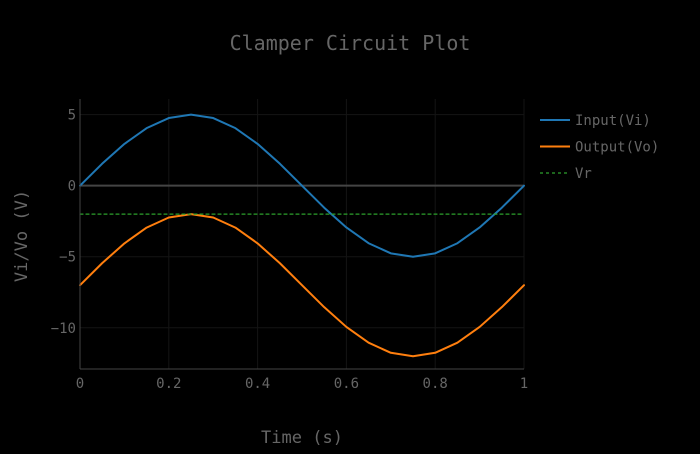  What do you see at coordinates (72, 187) in the screenshot?
I see `y-tick-label: 0` at bounding box center [72, 187].